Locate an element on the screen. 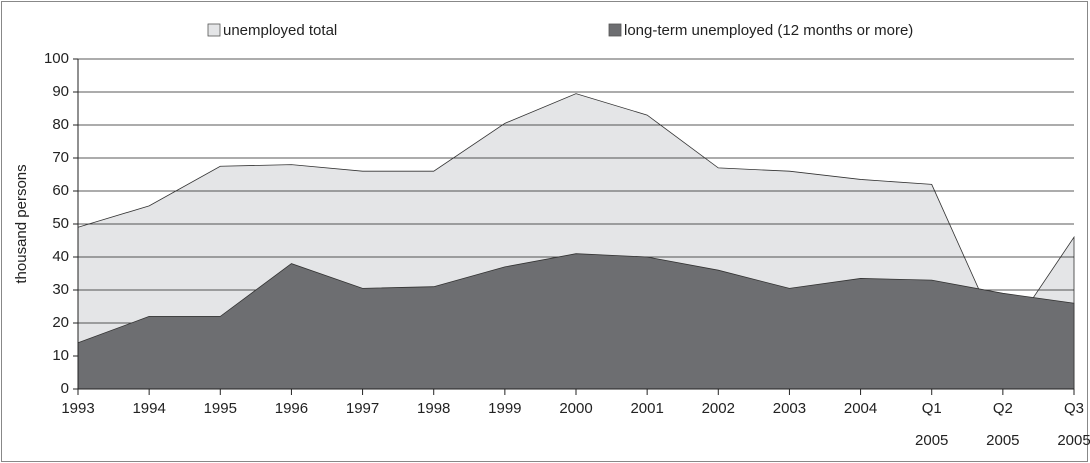  x-tick-label: 1998 is located at coordinates (434, 408).